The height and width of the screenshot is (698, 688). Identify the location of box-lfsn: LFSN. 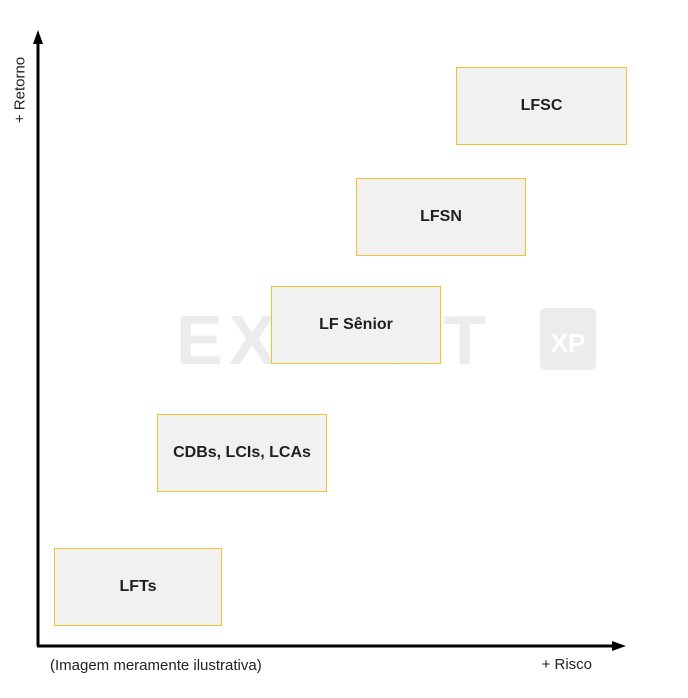
(441, 217).